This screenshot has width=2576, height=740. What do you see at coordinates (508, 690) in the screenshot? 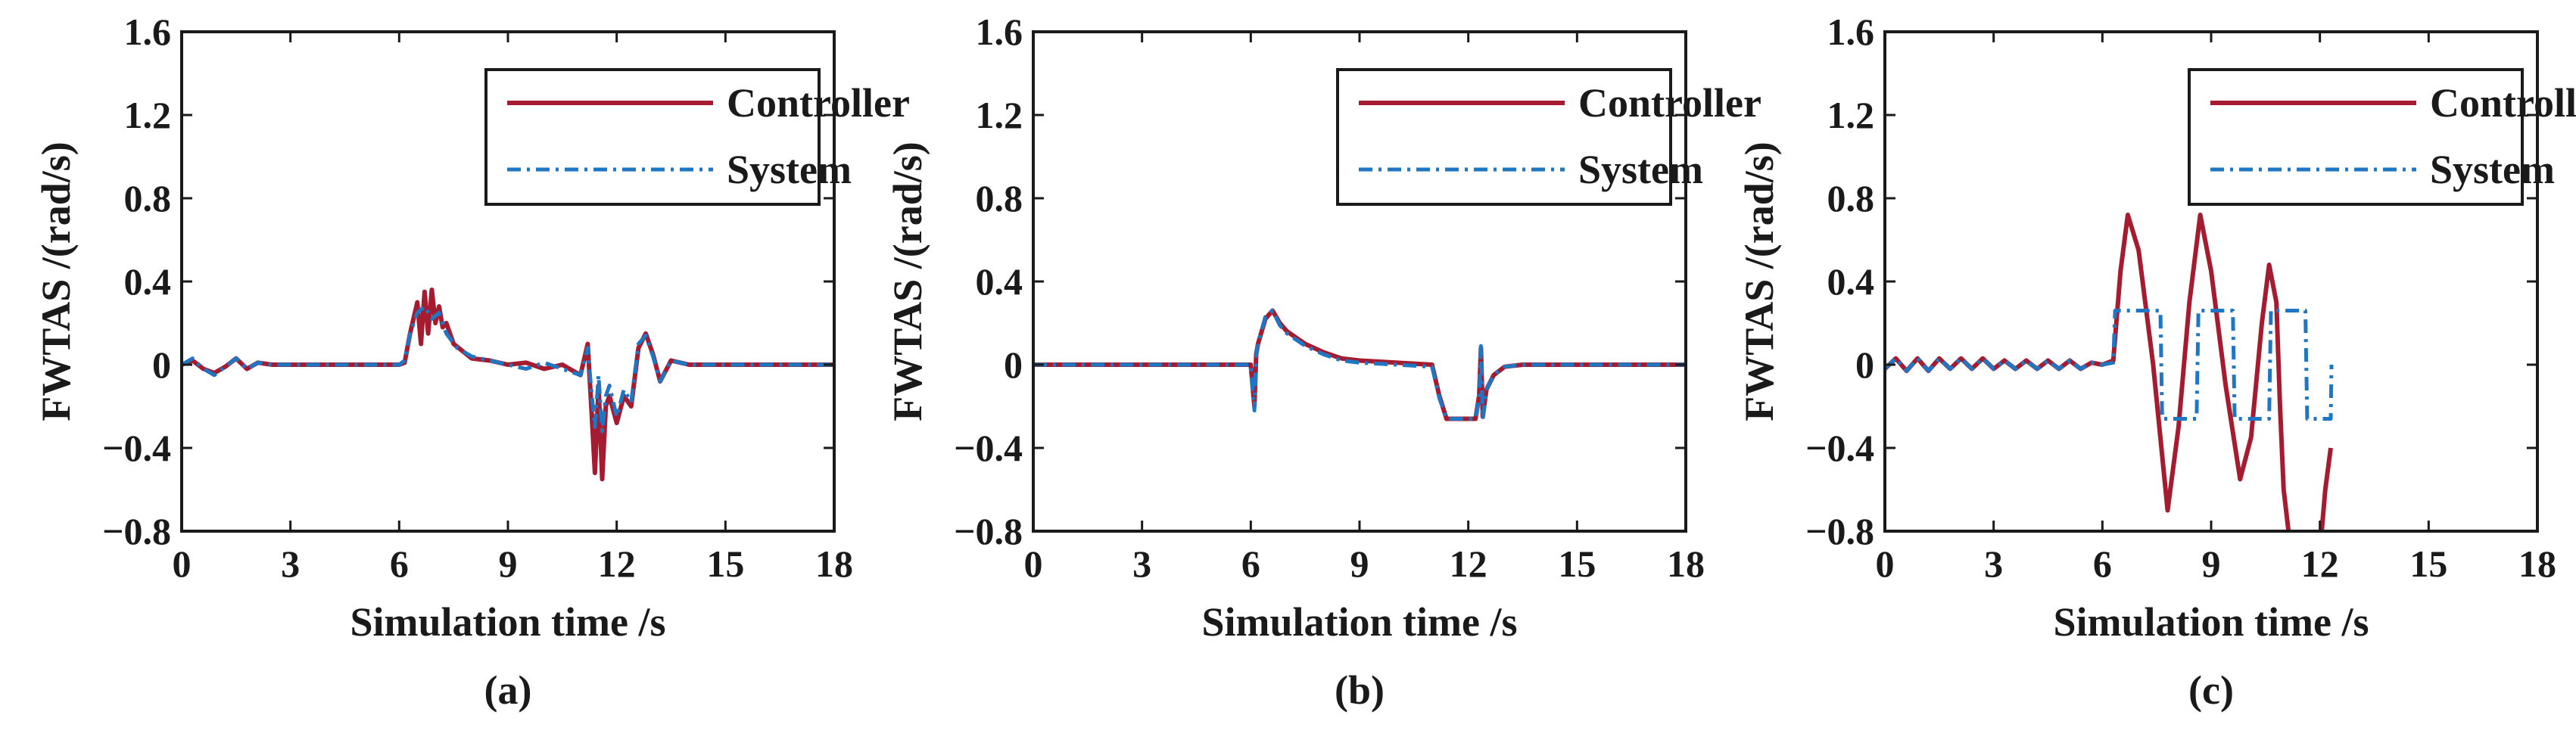
I see `panel-label: (a)` at bounding box center [508, 690].